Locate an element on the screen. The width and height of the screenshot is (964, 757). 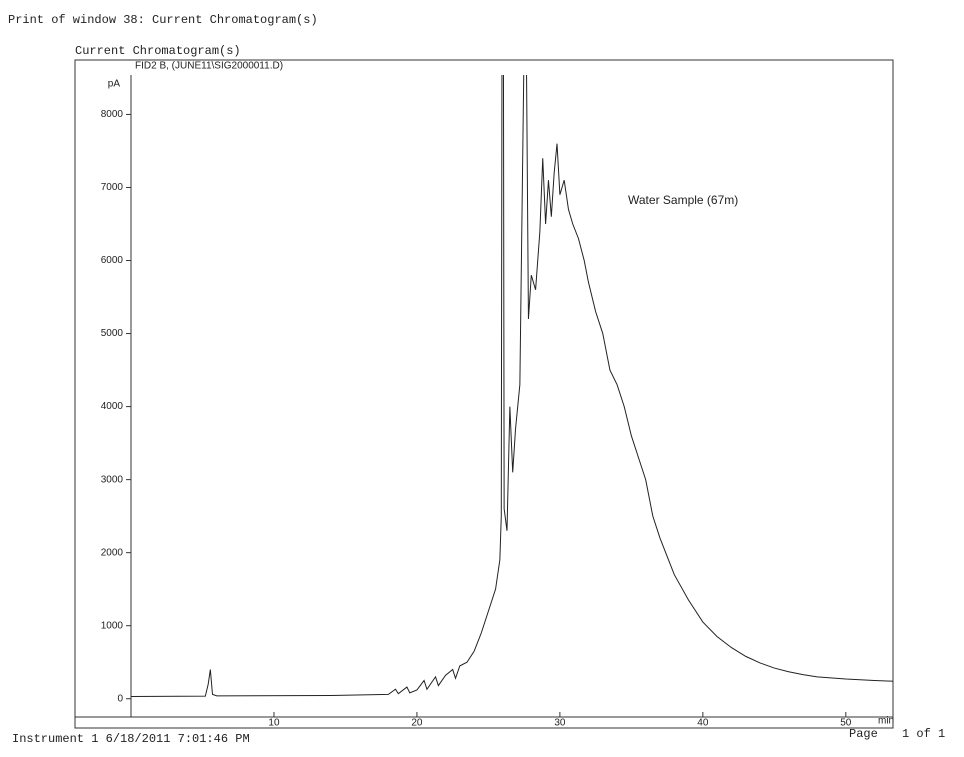
x-axis-label: min is located at coordinates (886, 721).